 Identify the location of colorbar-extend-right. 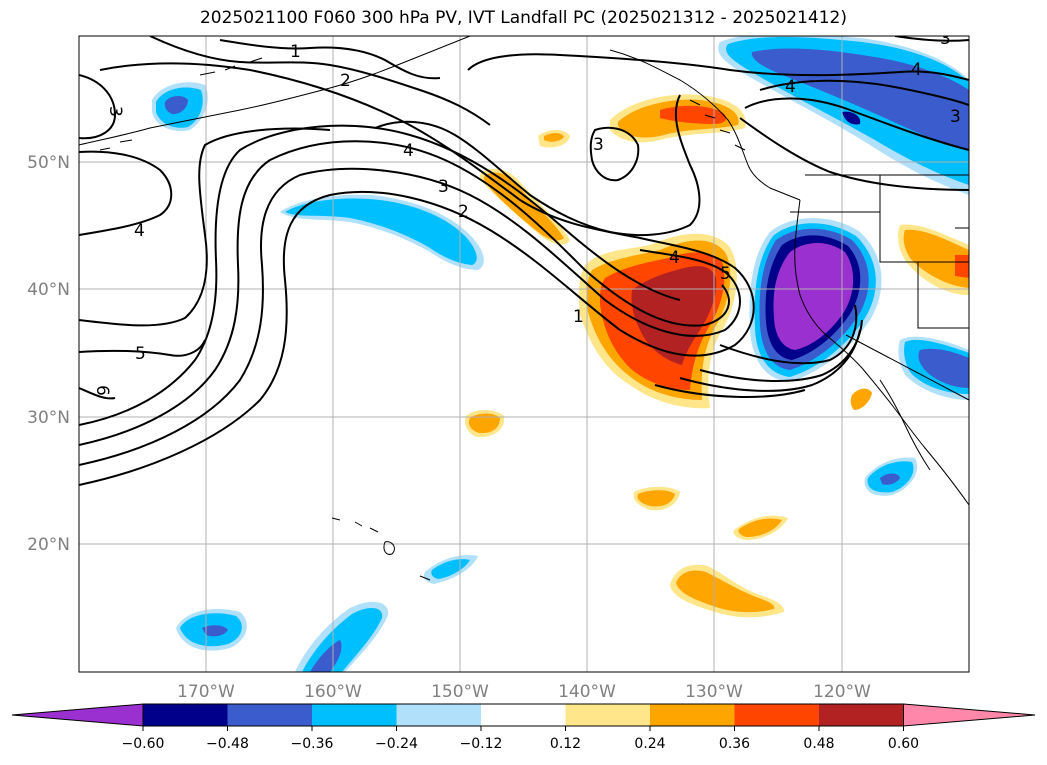
(969, 715).